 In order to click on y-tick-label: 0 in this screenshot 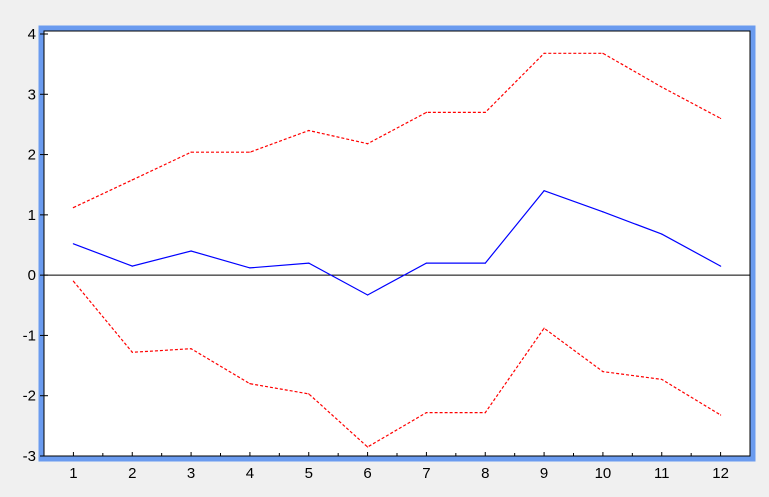, I will do `click(32, 275)`.